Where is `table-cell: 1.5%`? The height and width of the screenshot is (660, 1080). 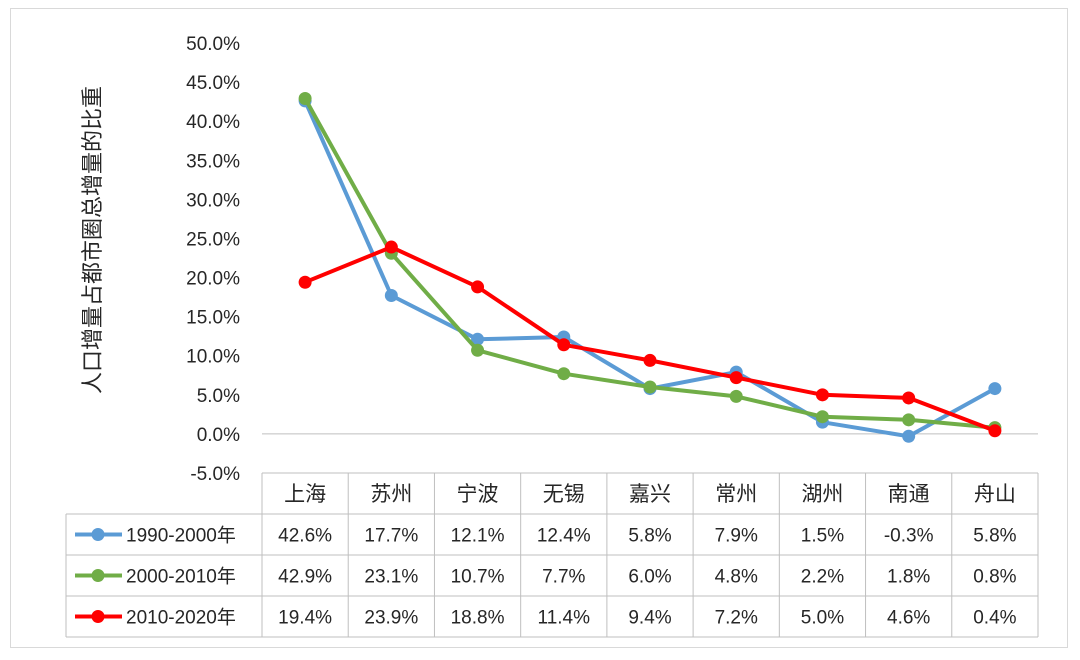
table-cell: 1.5% is located at coordinates (822, 536).